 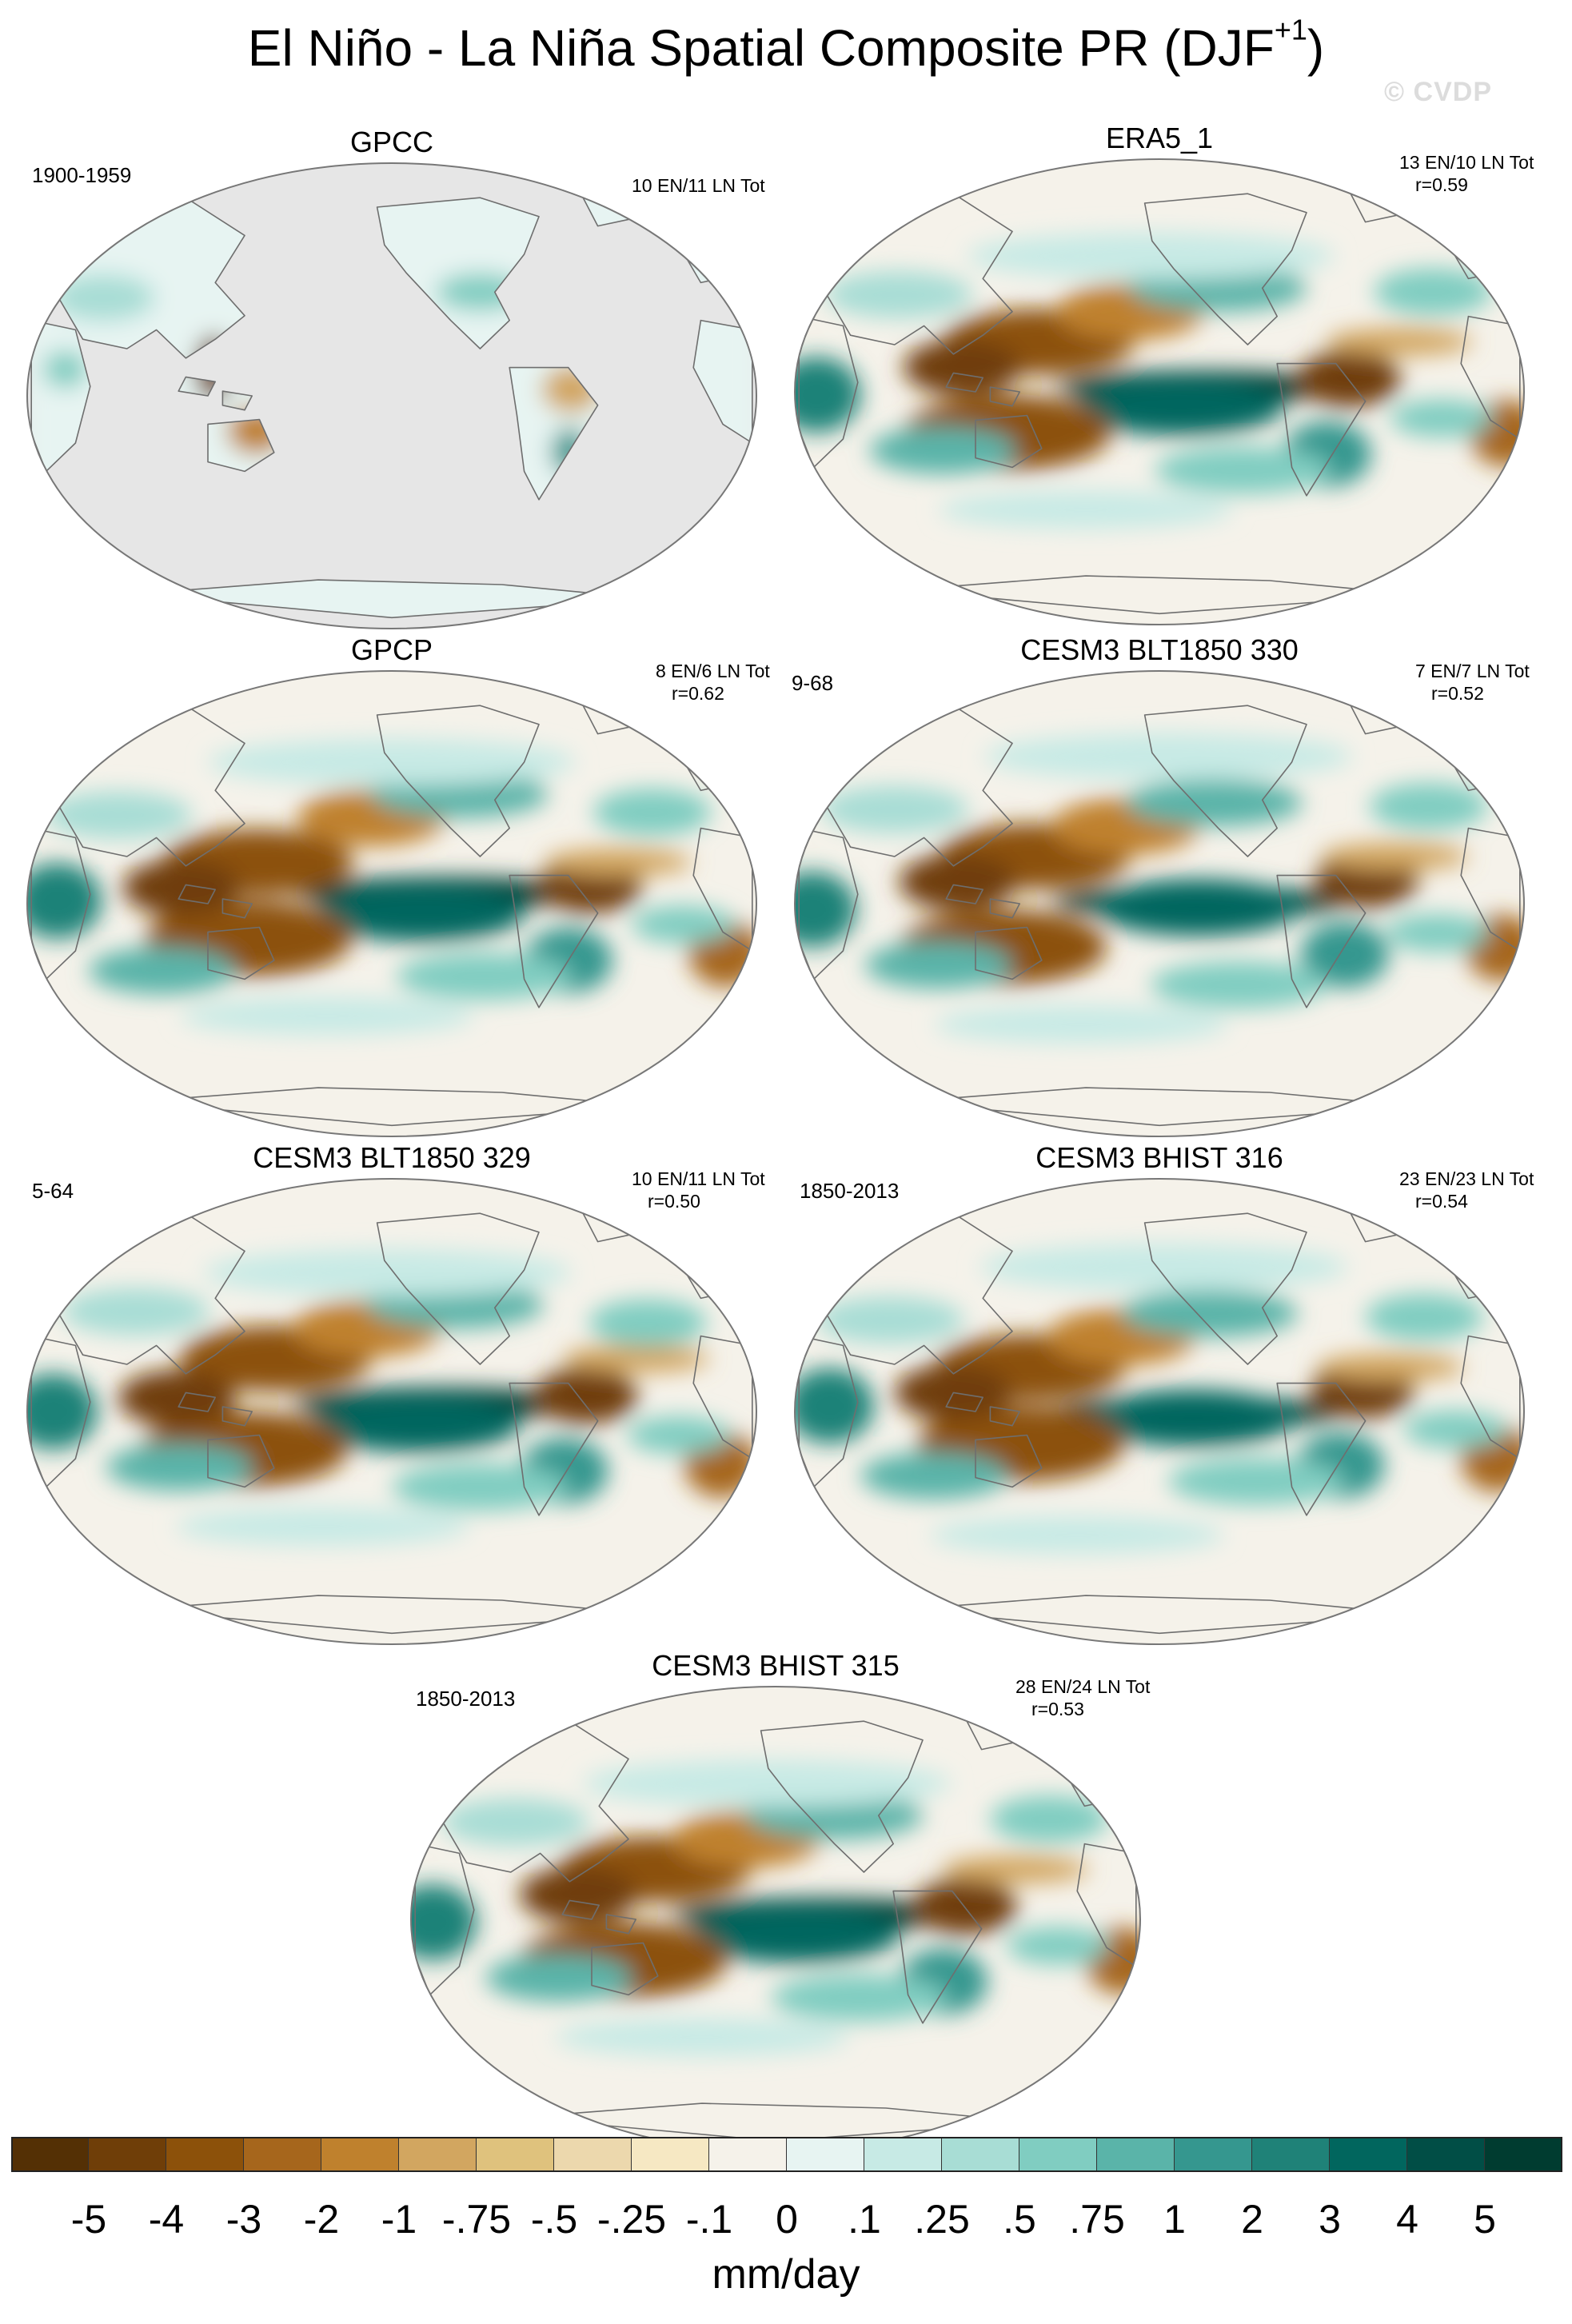 I want to click on panel-title: CESM3 BLT1850 330, so click(x=1159, y=649).